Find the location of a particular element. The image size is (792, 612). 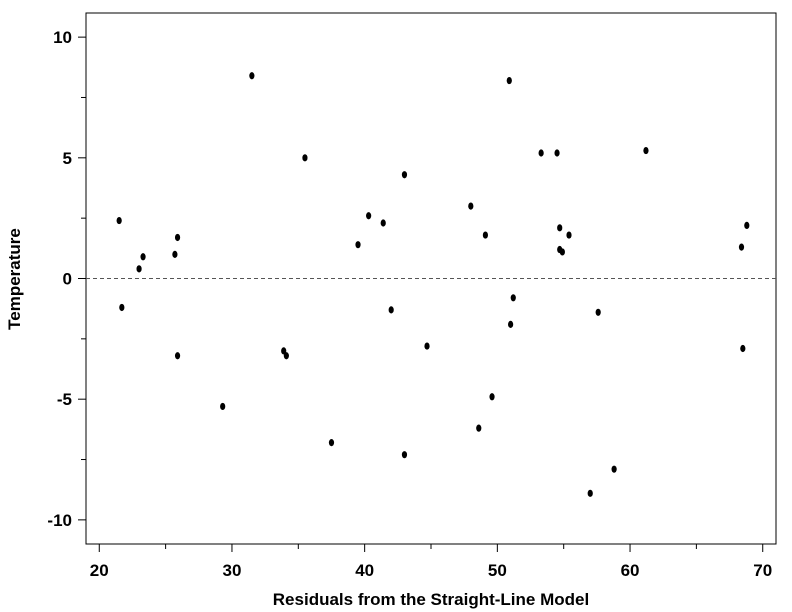

y-tick-label: -5 is located at coordinates (64, 399).